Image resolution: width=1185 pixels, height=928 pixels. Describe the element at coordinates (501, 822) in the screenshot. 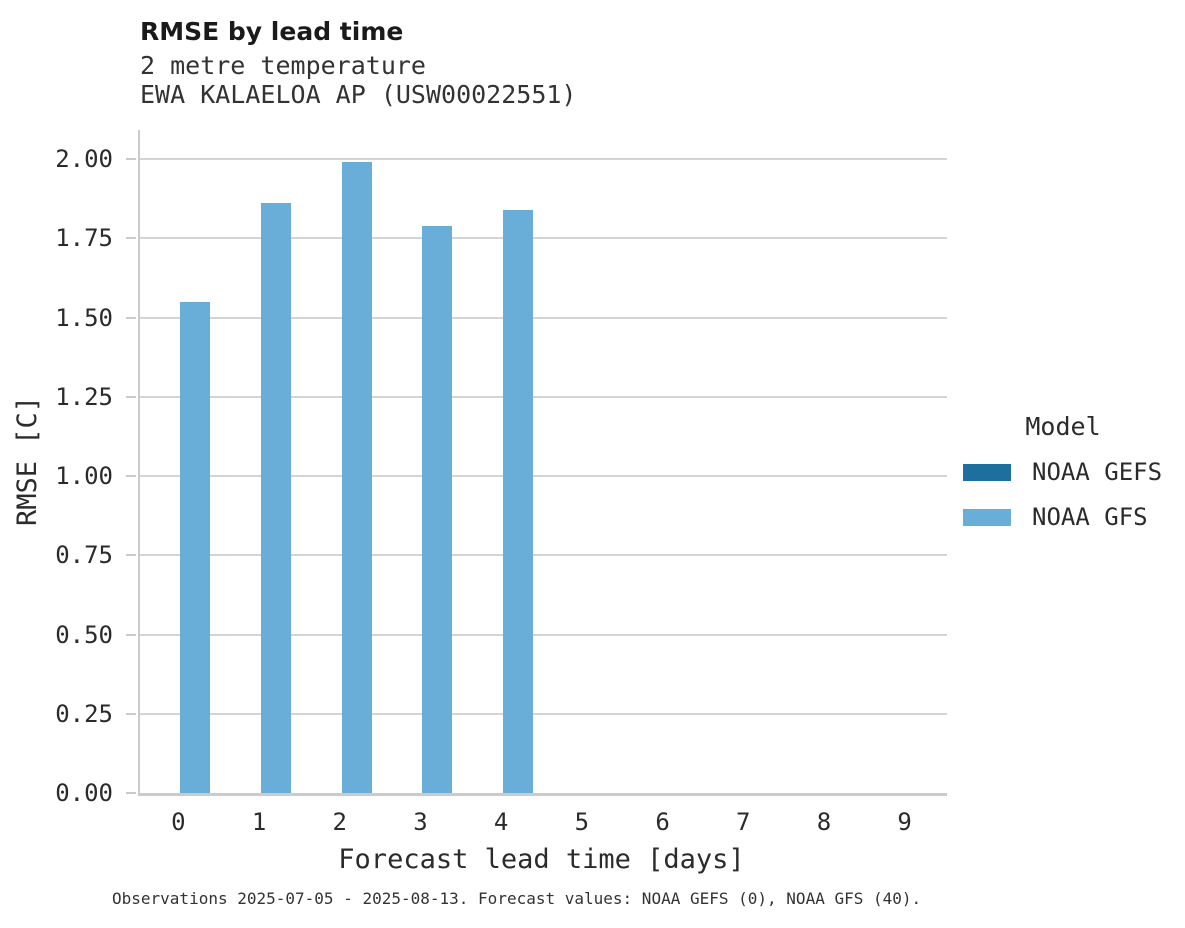

I see `x-tick-label: 4` at that location.